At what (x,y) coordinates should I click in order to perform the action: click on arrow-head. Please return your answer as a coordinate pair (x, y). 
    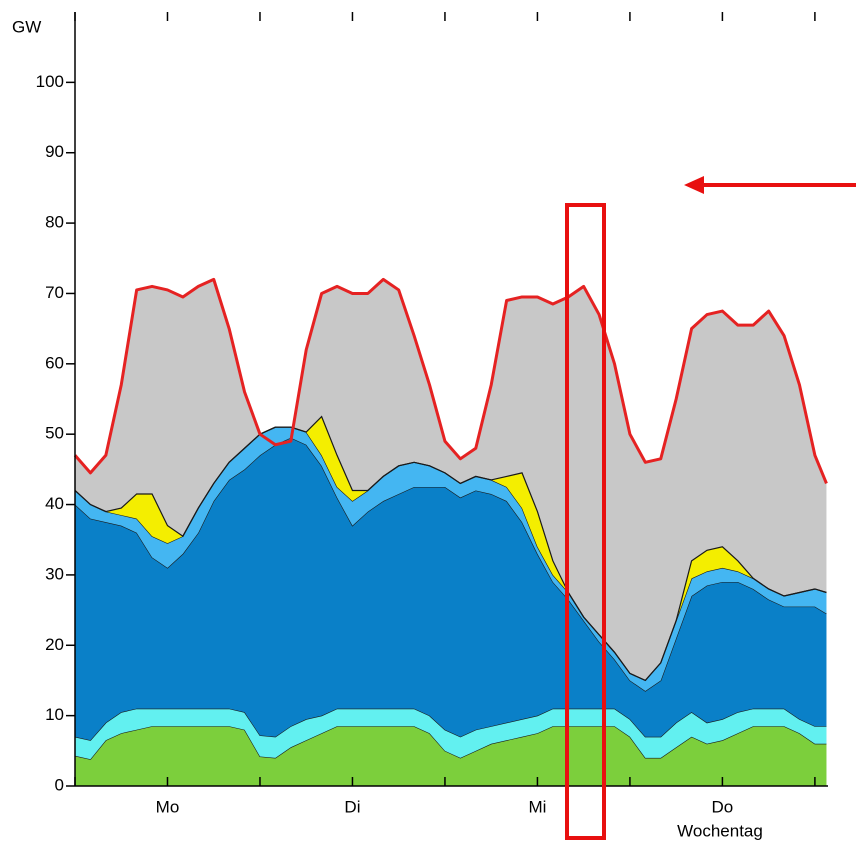
    Looking at the image, I should click on (694, 185).